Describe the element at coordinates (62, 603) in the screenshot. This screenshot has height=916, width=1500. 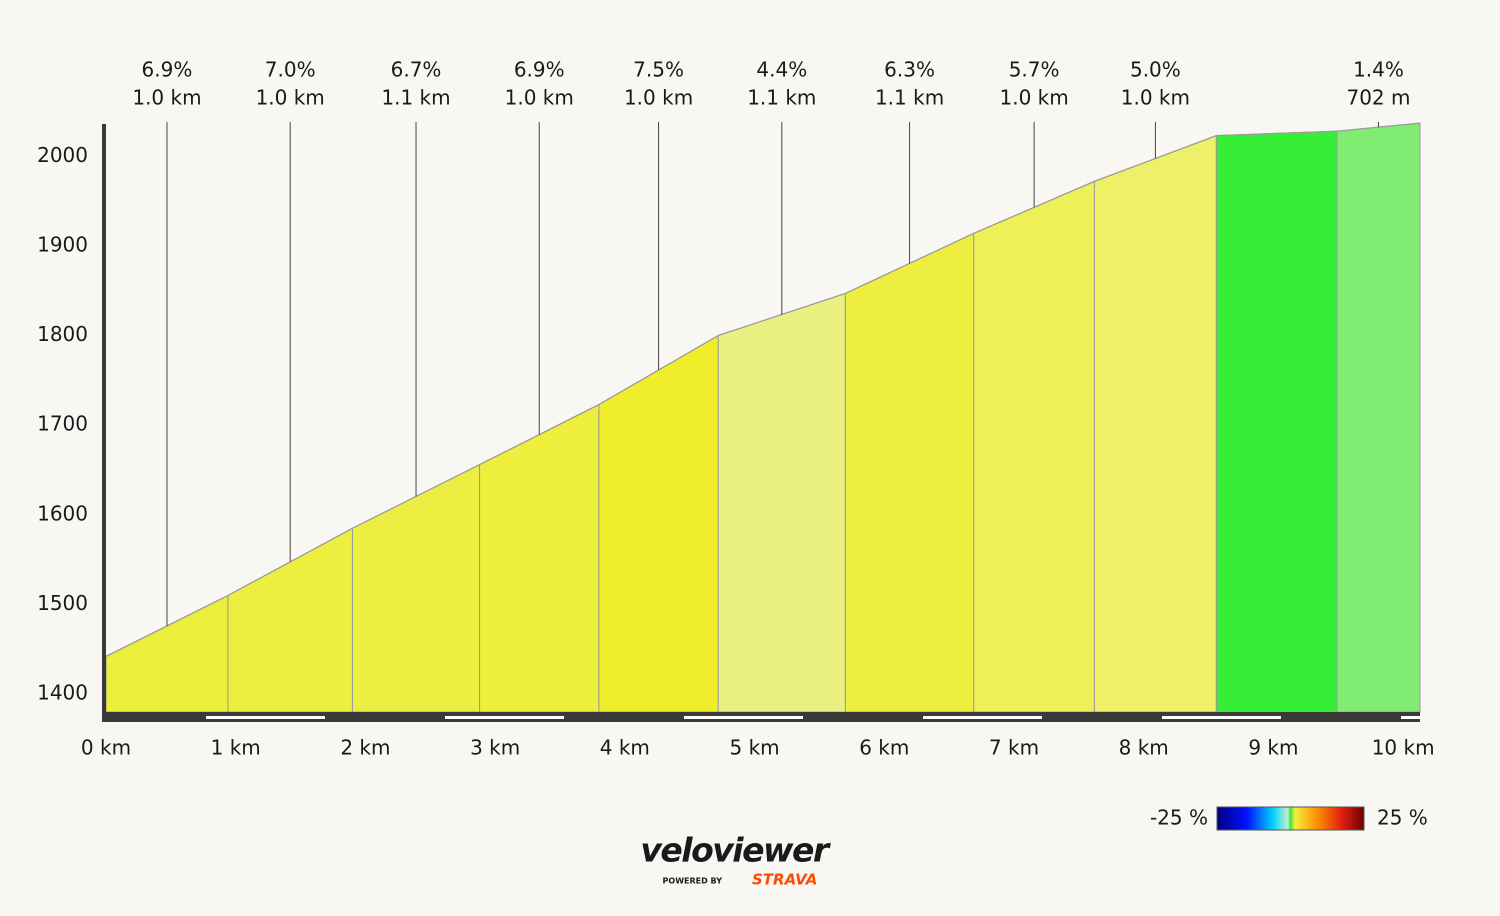
I see `y-tick-label: 1500` at that location.